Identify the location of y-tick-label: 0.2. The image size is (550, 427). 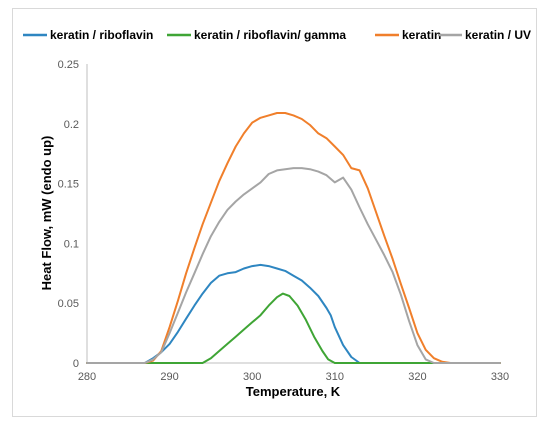
(71, 125).